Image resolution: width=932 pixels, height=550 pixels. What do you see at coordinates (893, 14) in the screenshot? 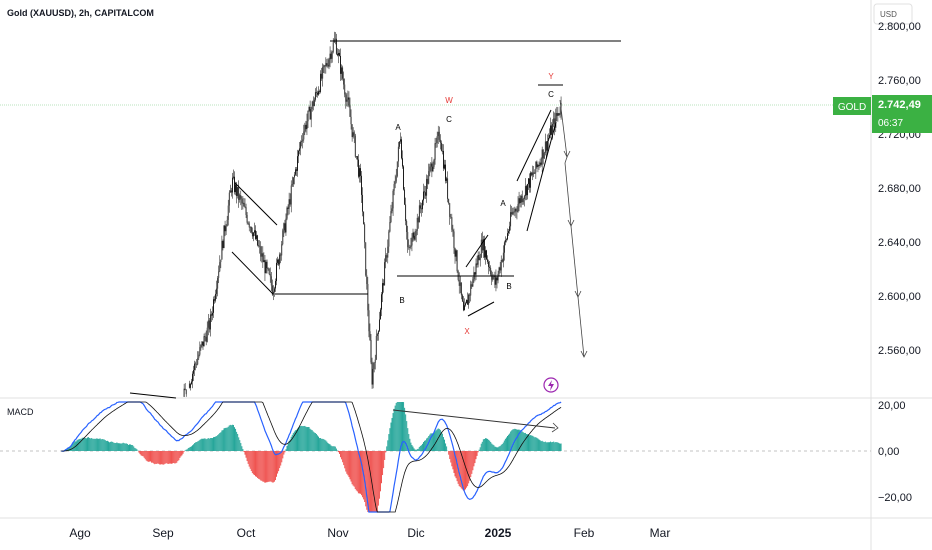
I see `currency-button: USD` at bounding box center [893, 14].